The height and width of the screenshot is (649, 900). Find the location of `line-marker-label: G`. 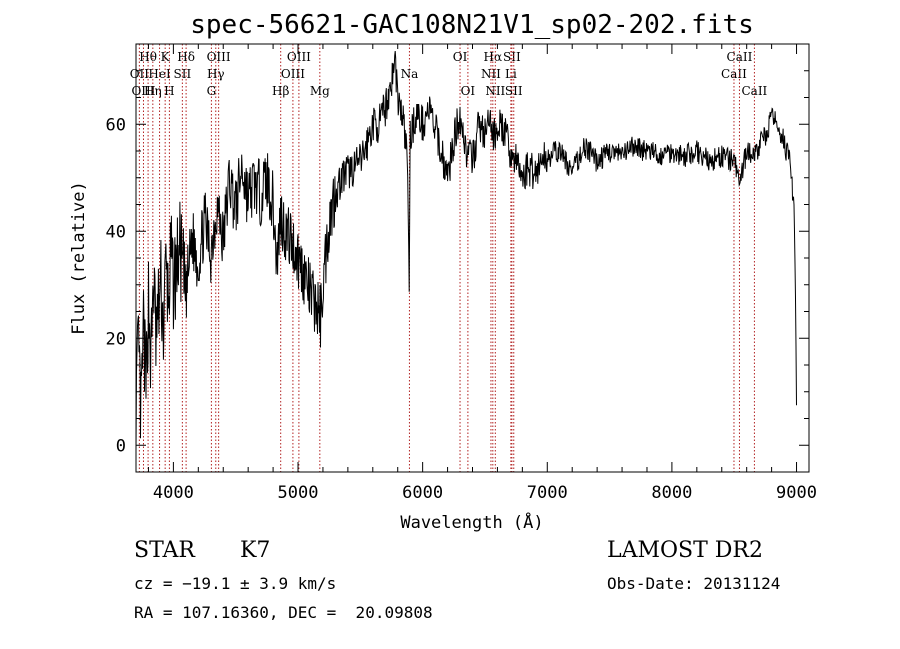

line-marker-label: G is located at coordinates (212, 91).